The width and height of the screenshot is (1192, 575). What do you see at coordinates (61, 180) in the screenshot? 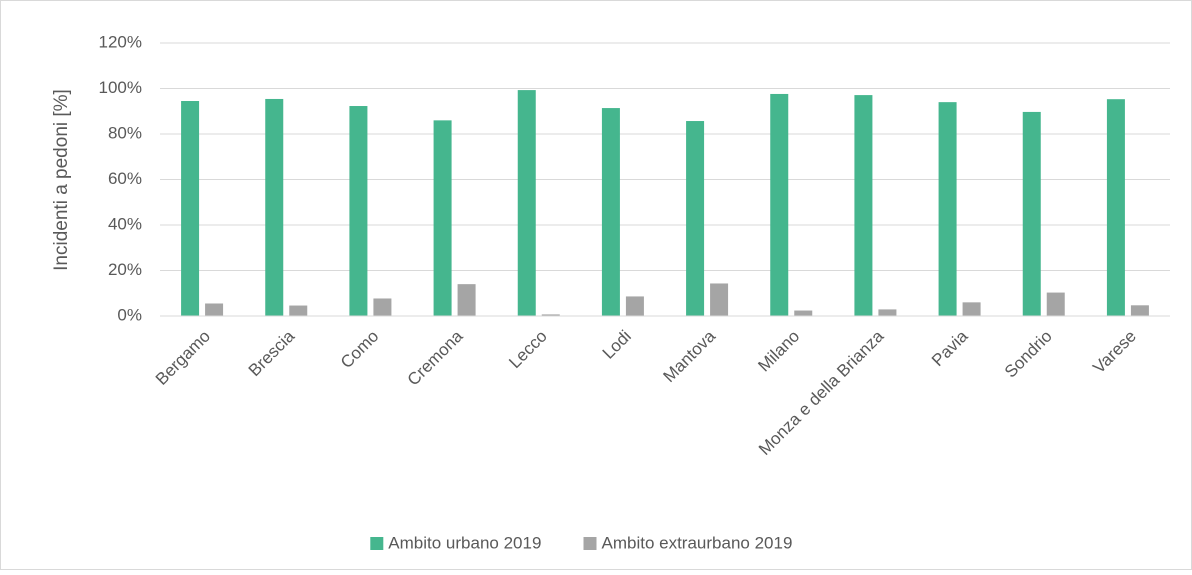
I see `y-axis-title: Incidenti a pedoni [%]` at bounding box center [61, 180].